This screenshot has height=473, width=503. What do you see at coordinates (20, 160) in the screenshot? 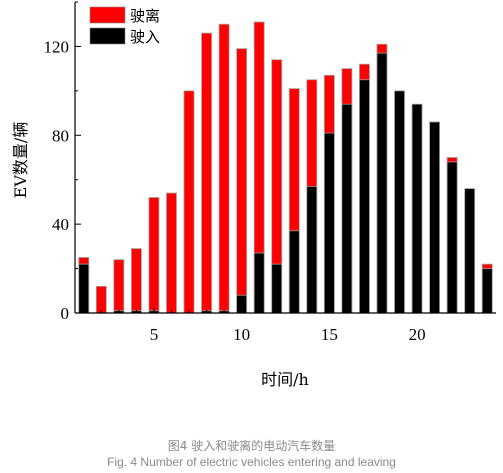
I see `y-axis-title: EV数量/辆` at bounding box center [20, 160].